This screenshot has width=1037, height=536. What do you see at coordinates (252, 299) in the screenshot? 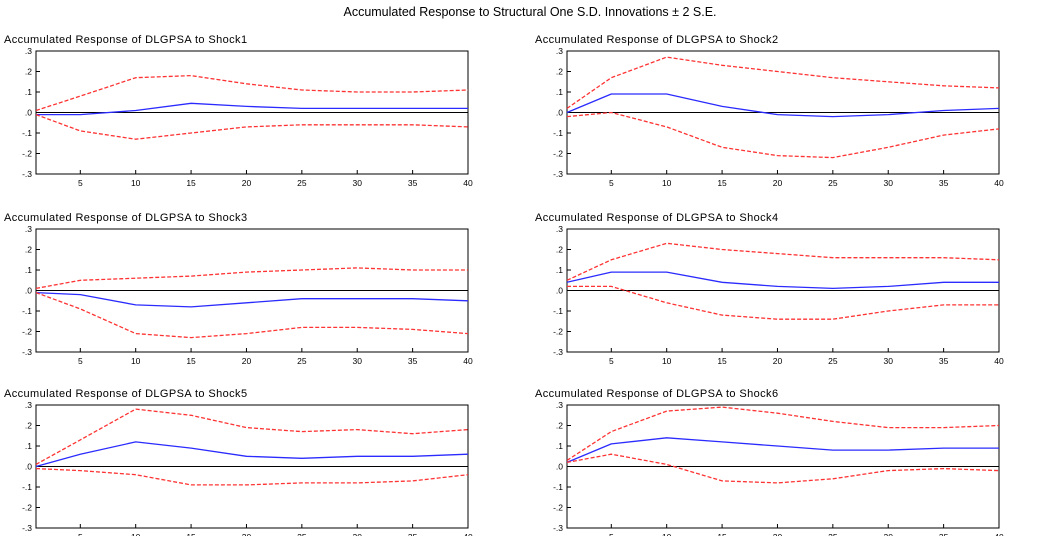
I see `panel-3-response-line` at bounding box center [252, 299].